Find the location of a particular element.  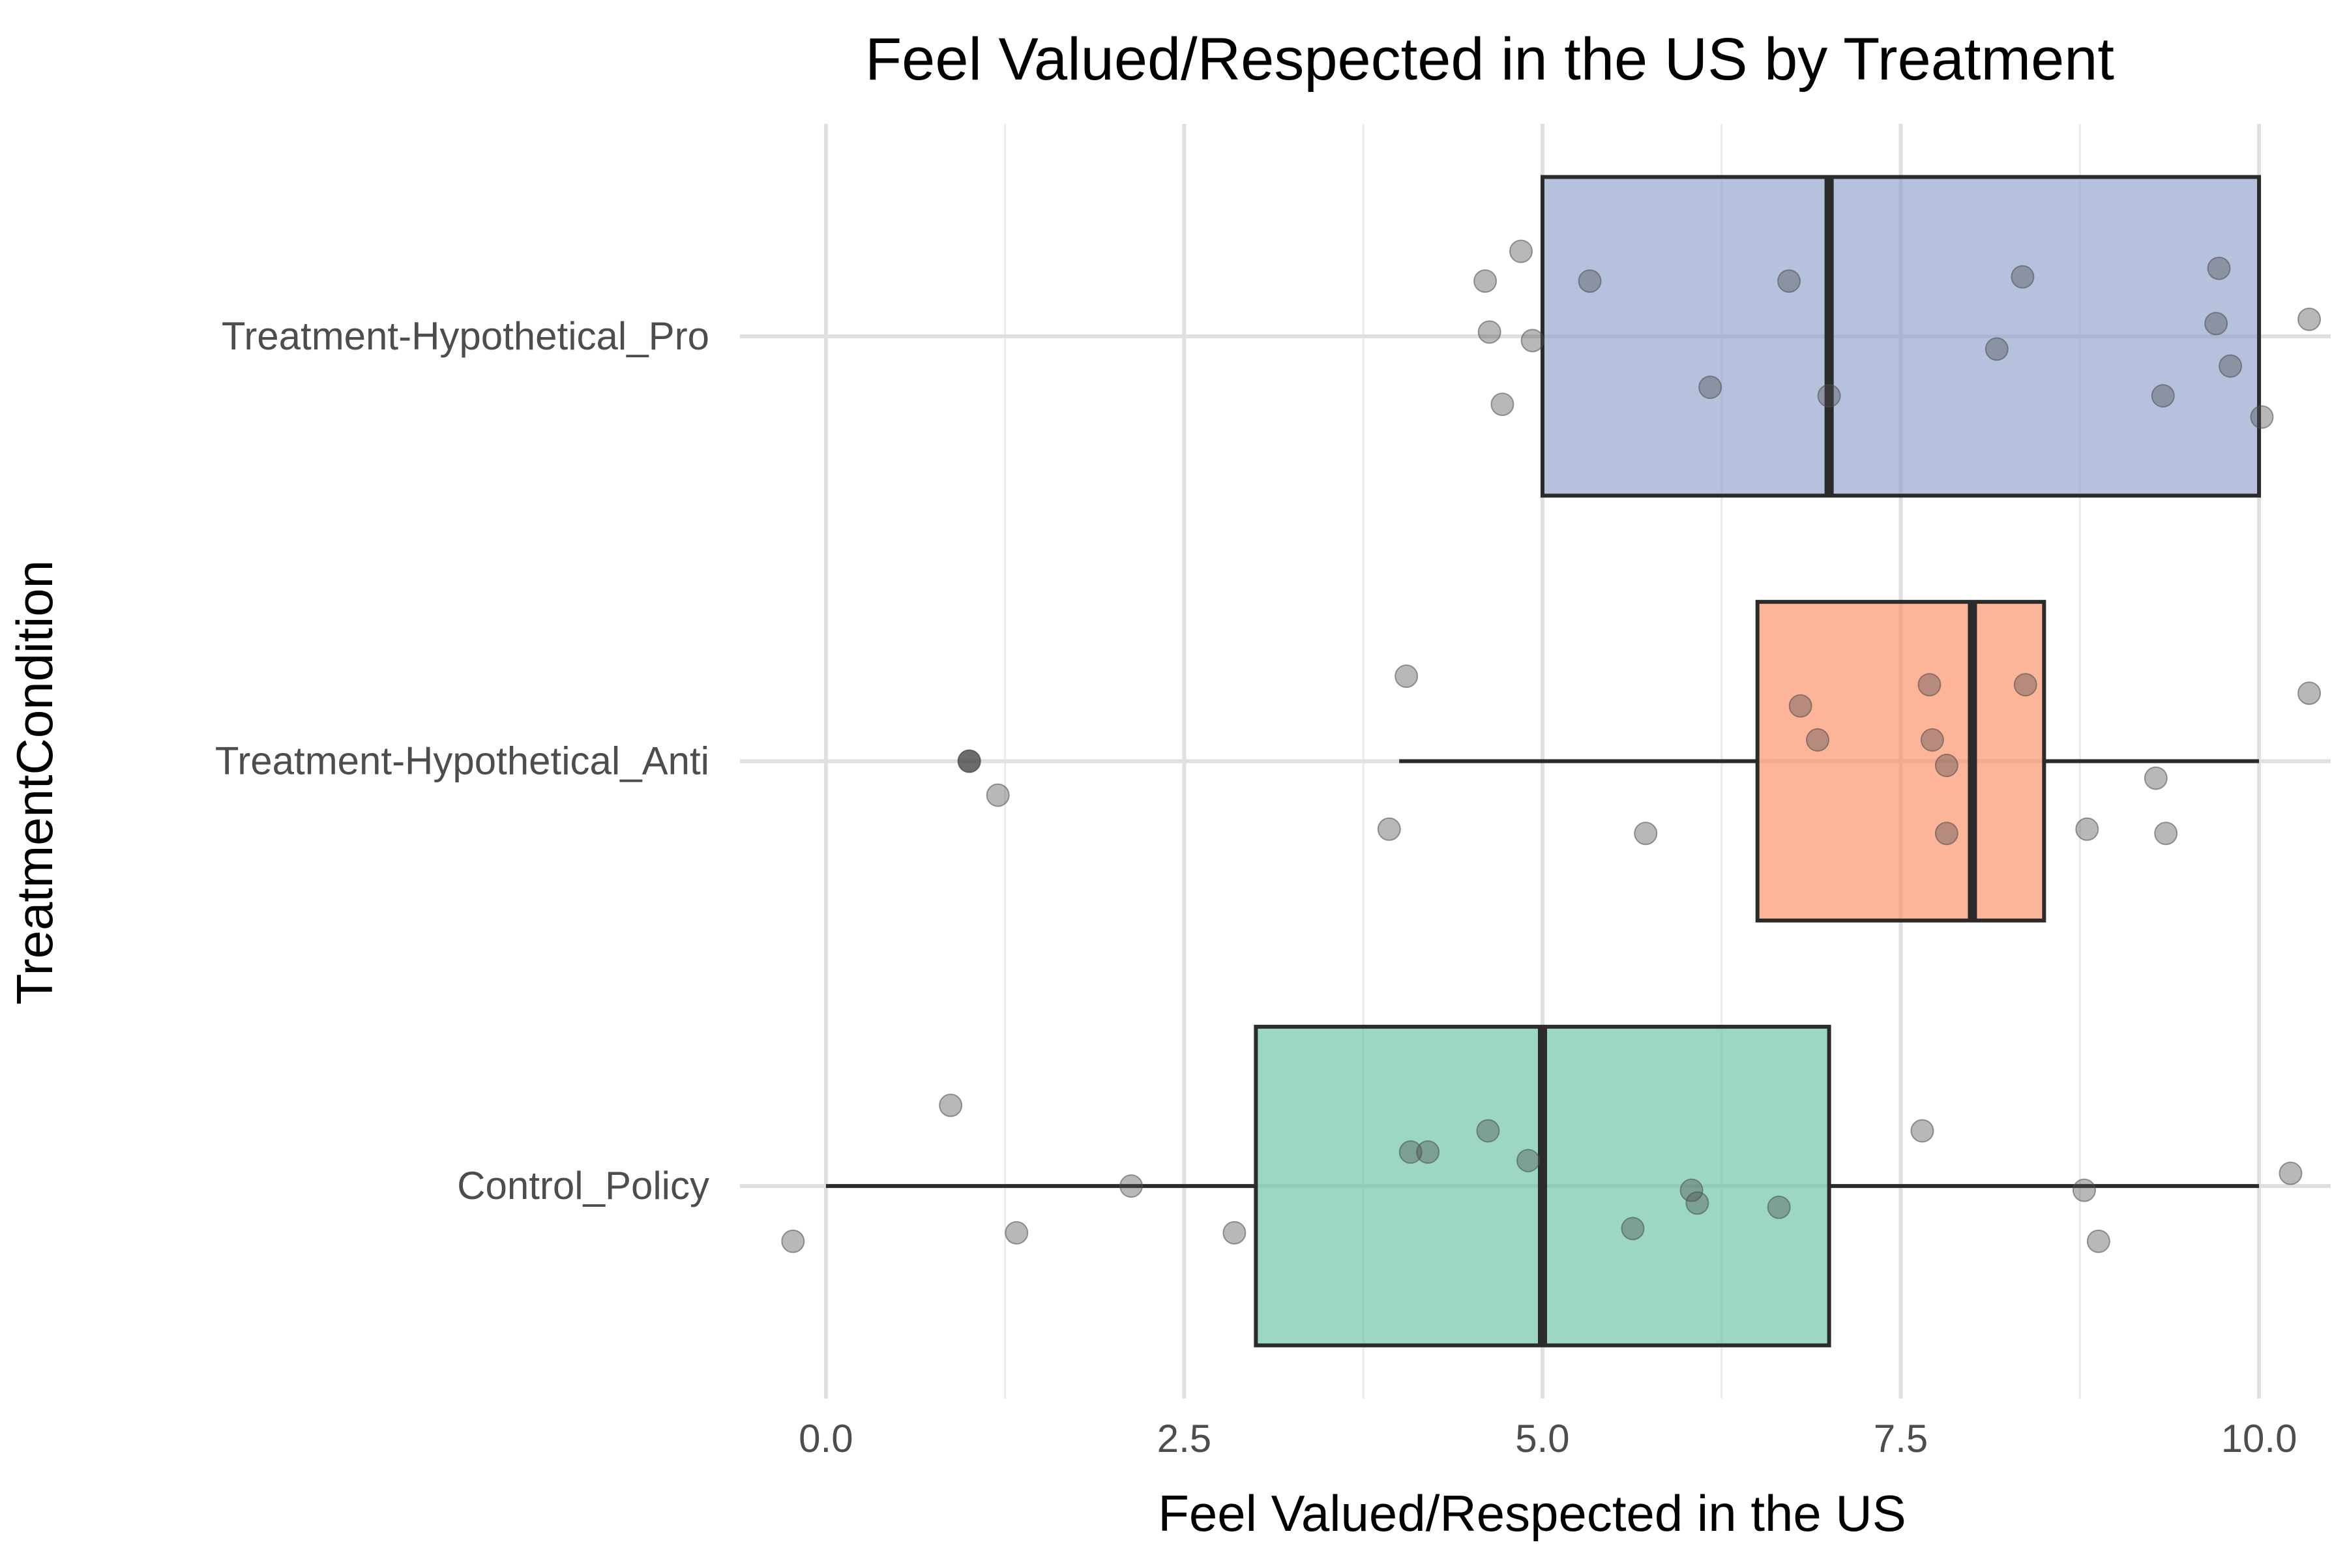

y-tick-label: Treatment-Hypothetical_Anti is located at coordinates (462, 761).